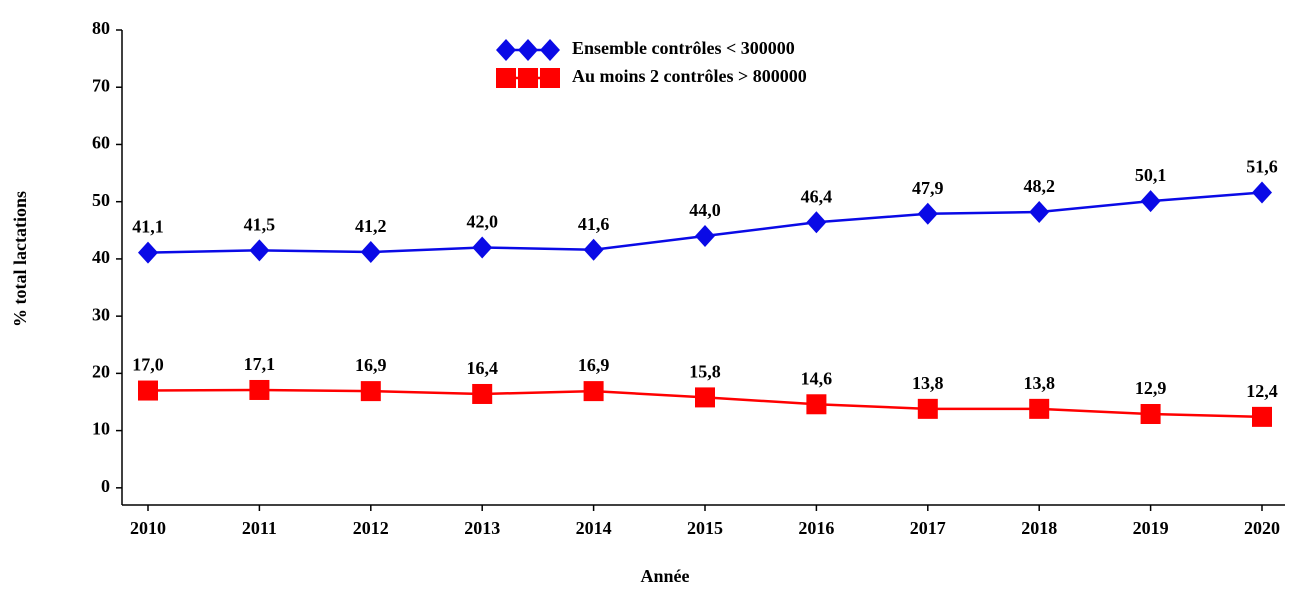 The height and width of the screenshot is (595, 1289). Describe the element at coordinates (260, 224) in the screenshot. I see `data-label: 41,5` at that location.